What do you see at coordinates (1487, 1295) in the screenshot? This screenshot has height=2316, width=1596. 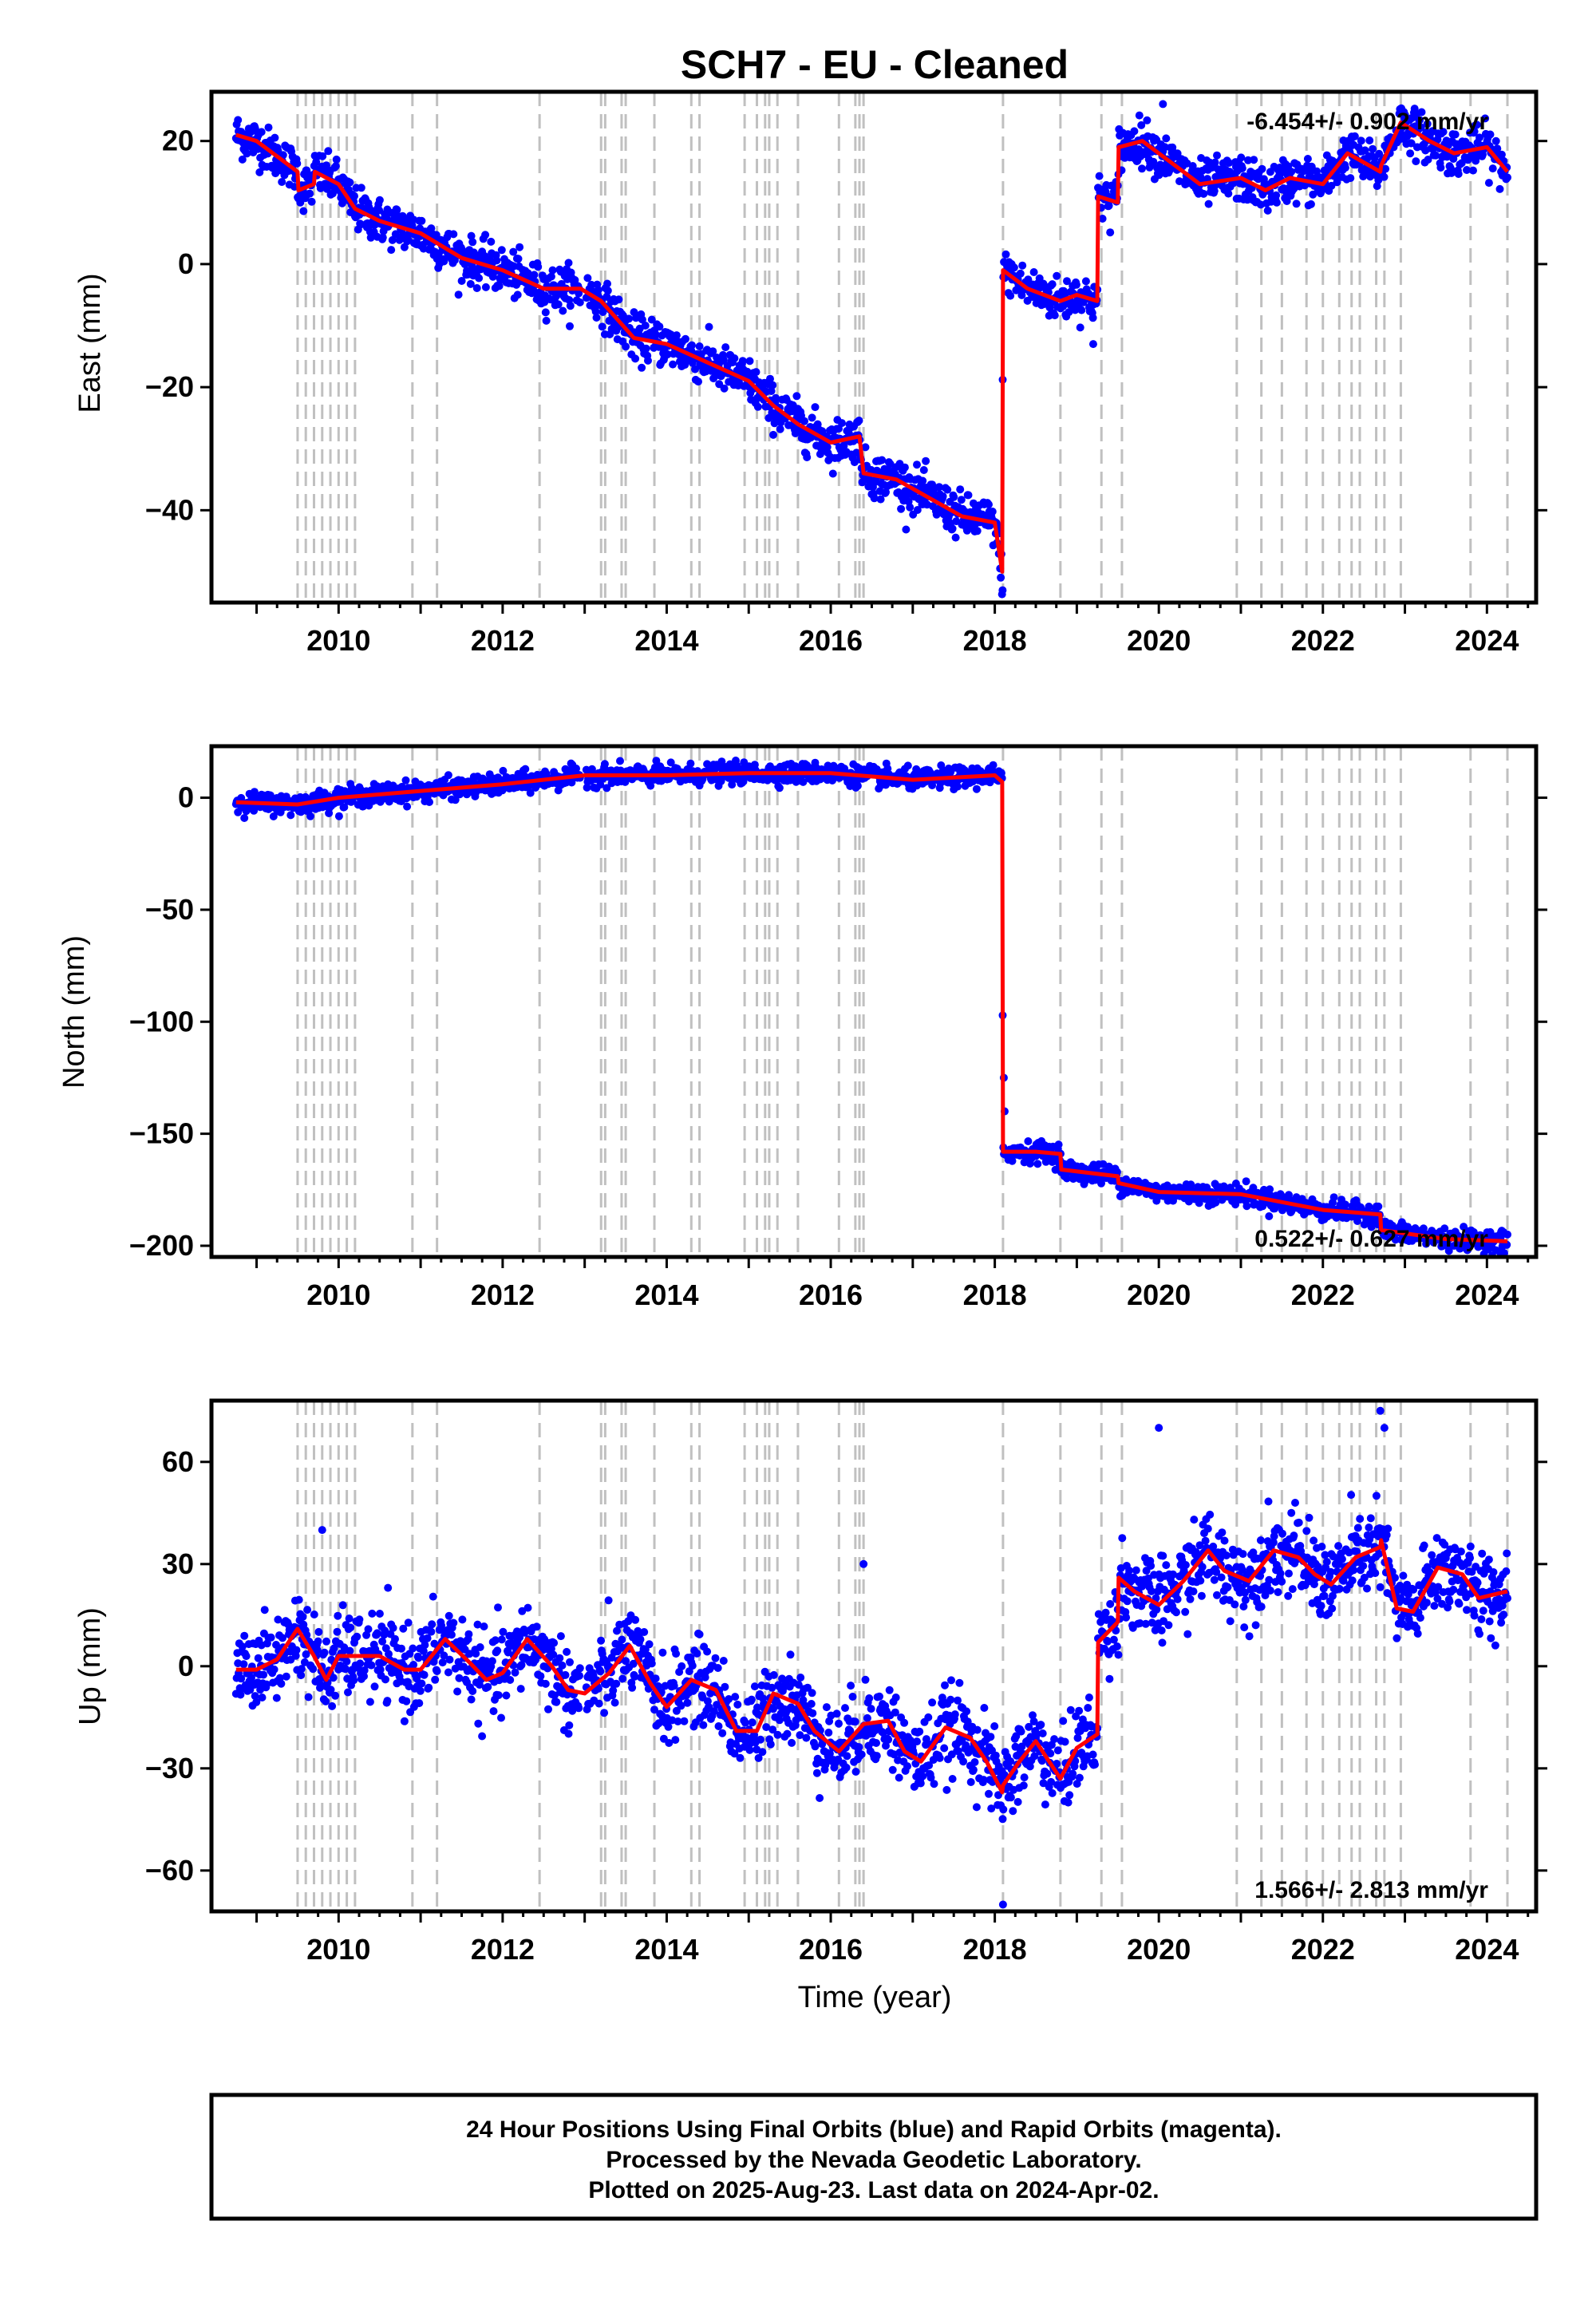 I see `x-tick-label: 2024` at bounding box center [1487, 1295].